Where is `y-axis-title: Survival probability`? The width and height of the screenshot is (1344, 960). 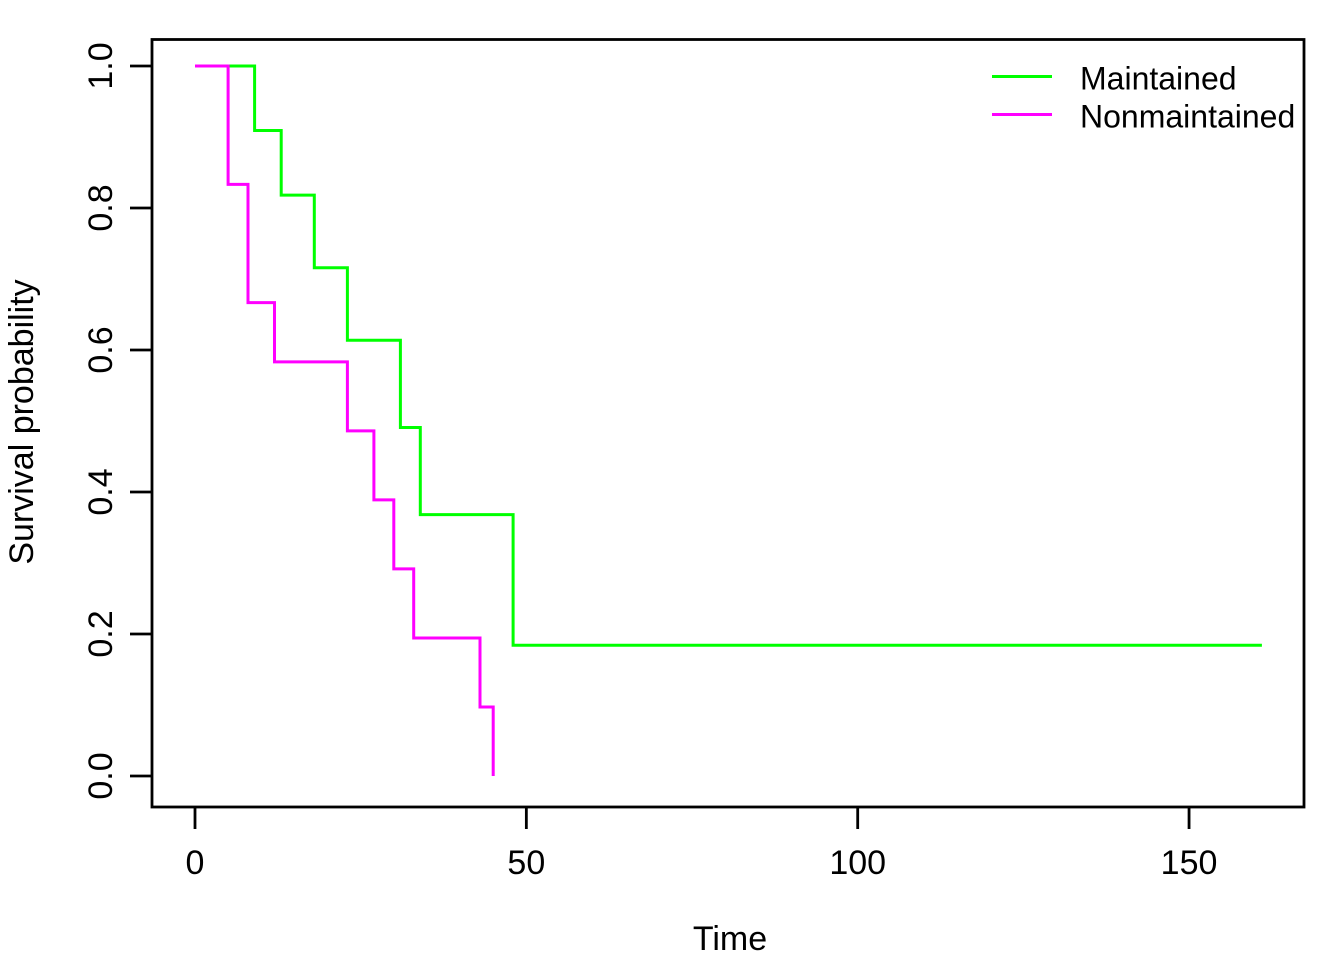
y-axis-title: Survival probability is located at coordinates (22, 421).